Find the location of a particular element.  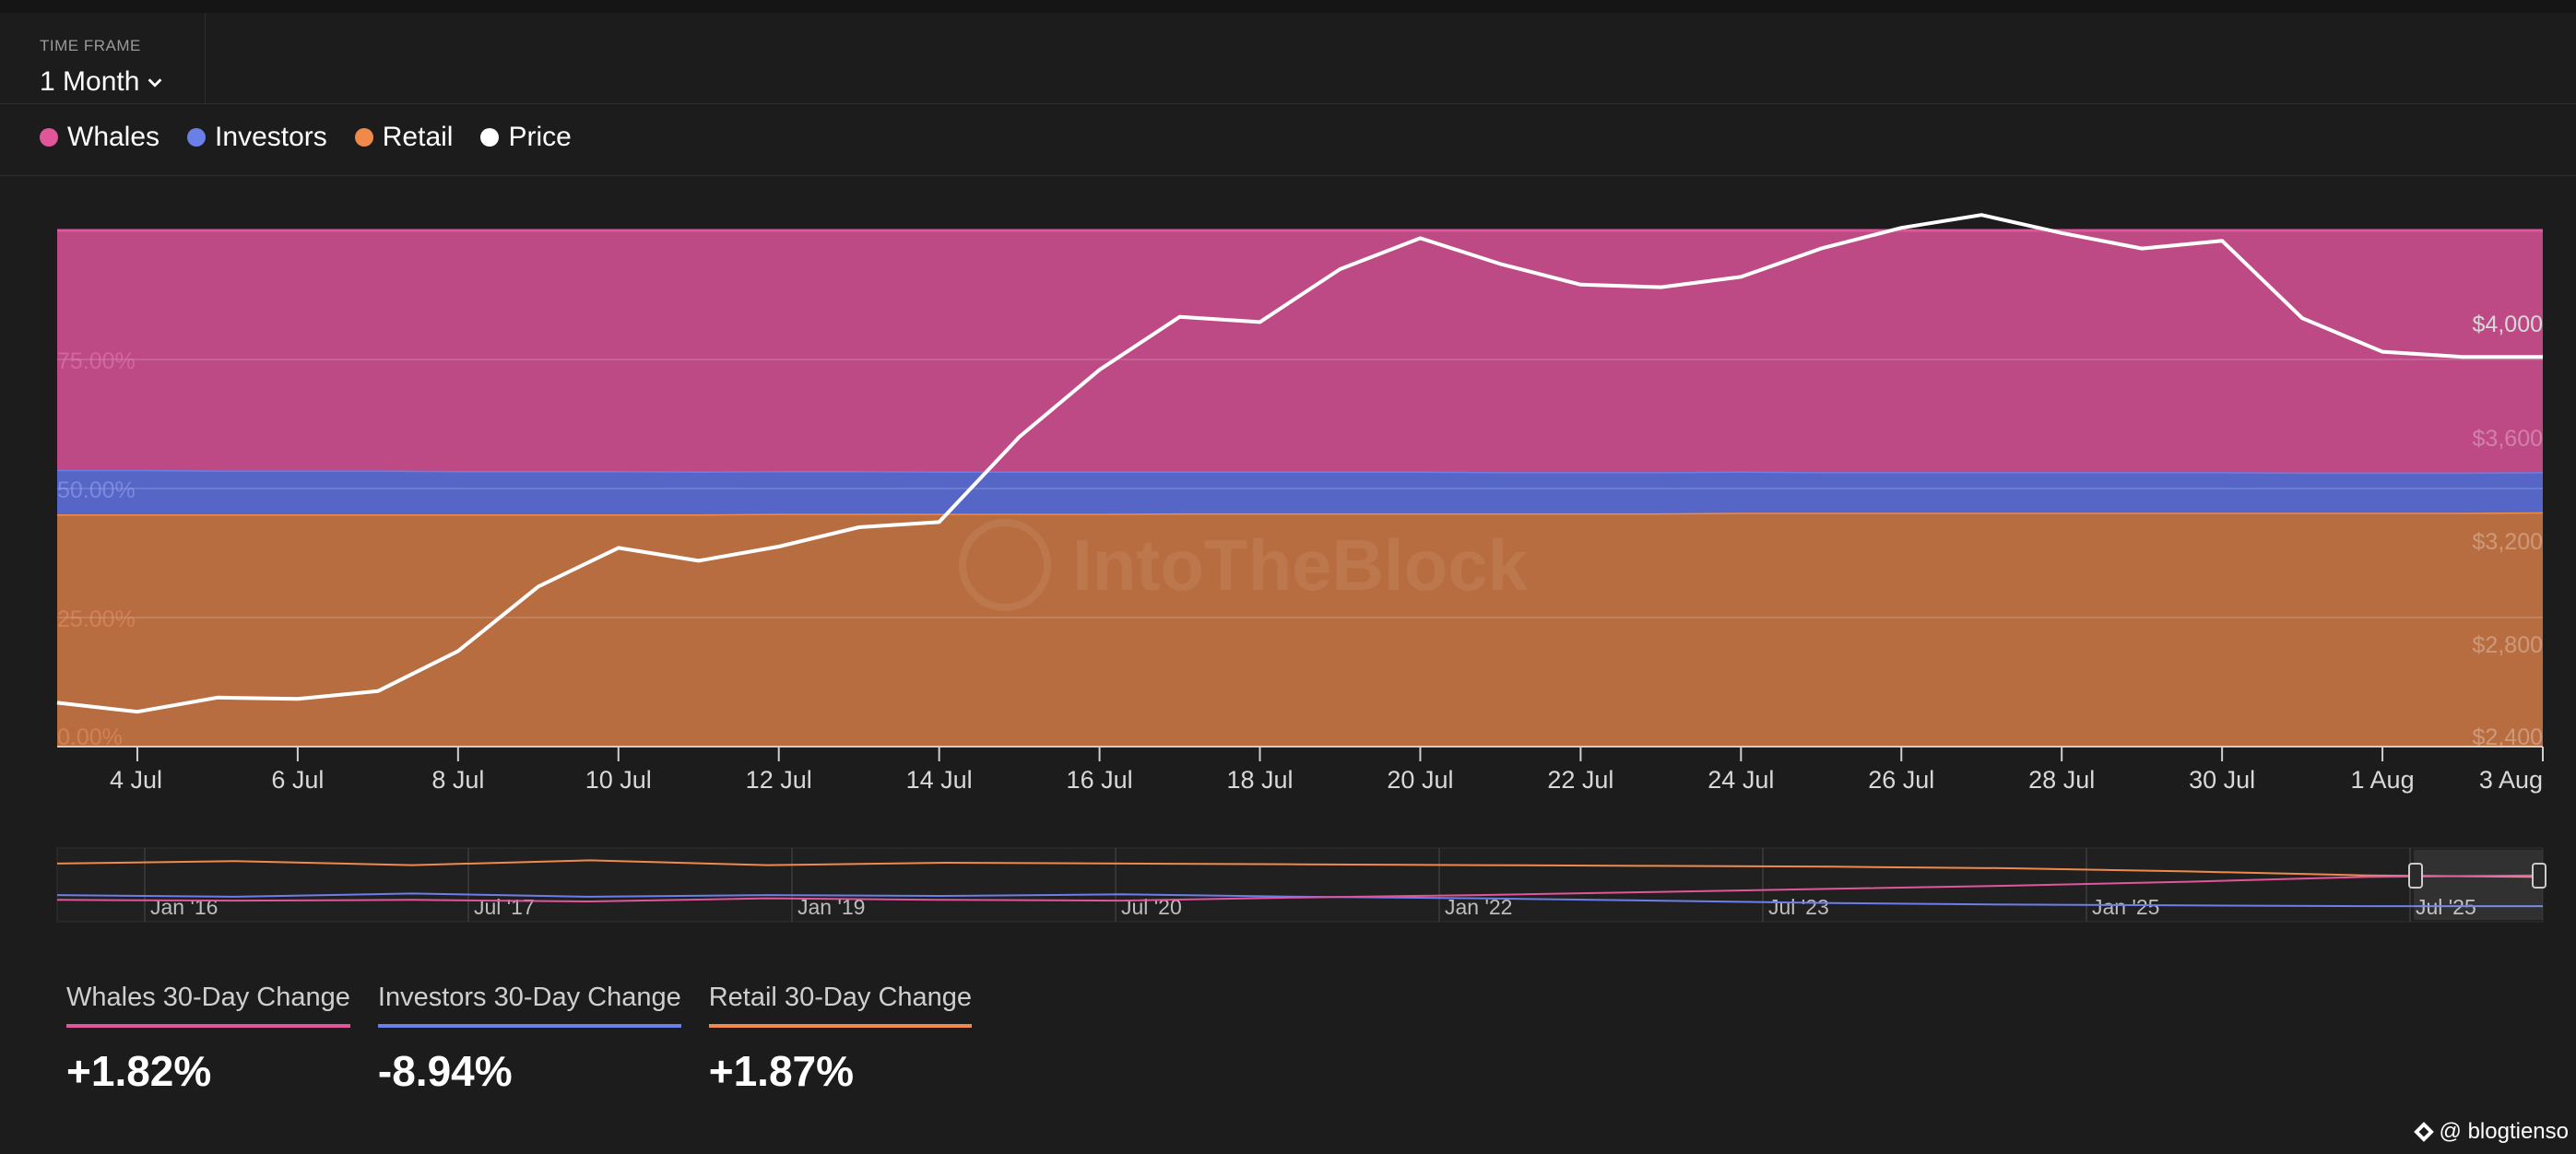

x-tick-label: 14 Jul is located at coordinates (939, 780).